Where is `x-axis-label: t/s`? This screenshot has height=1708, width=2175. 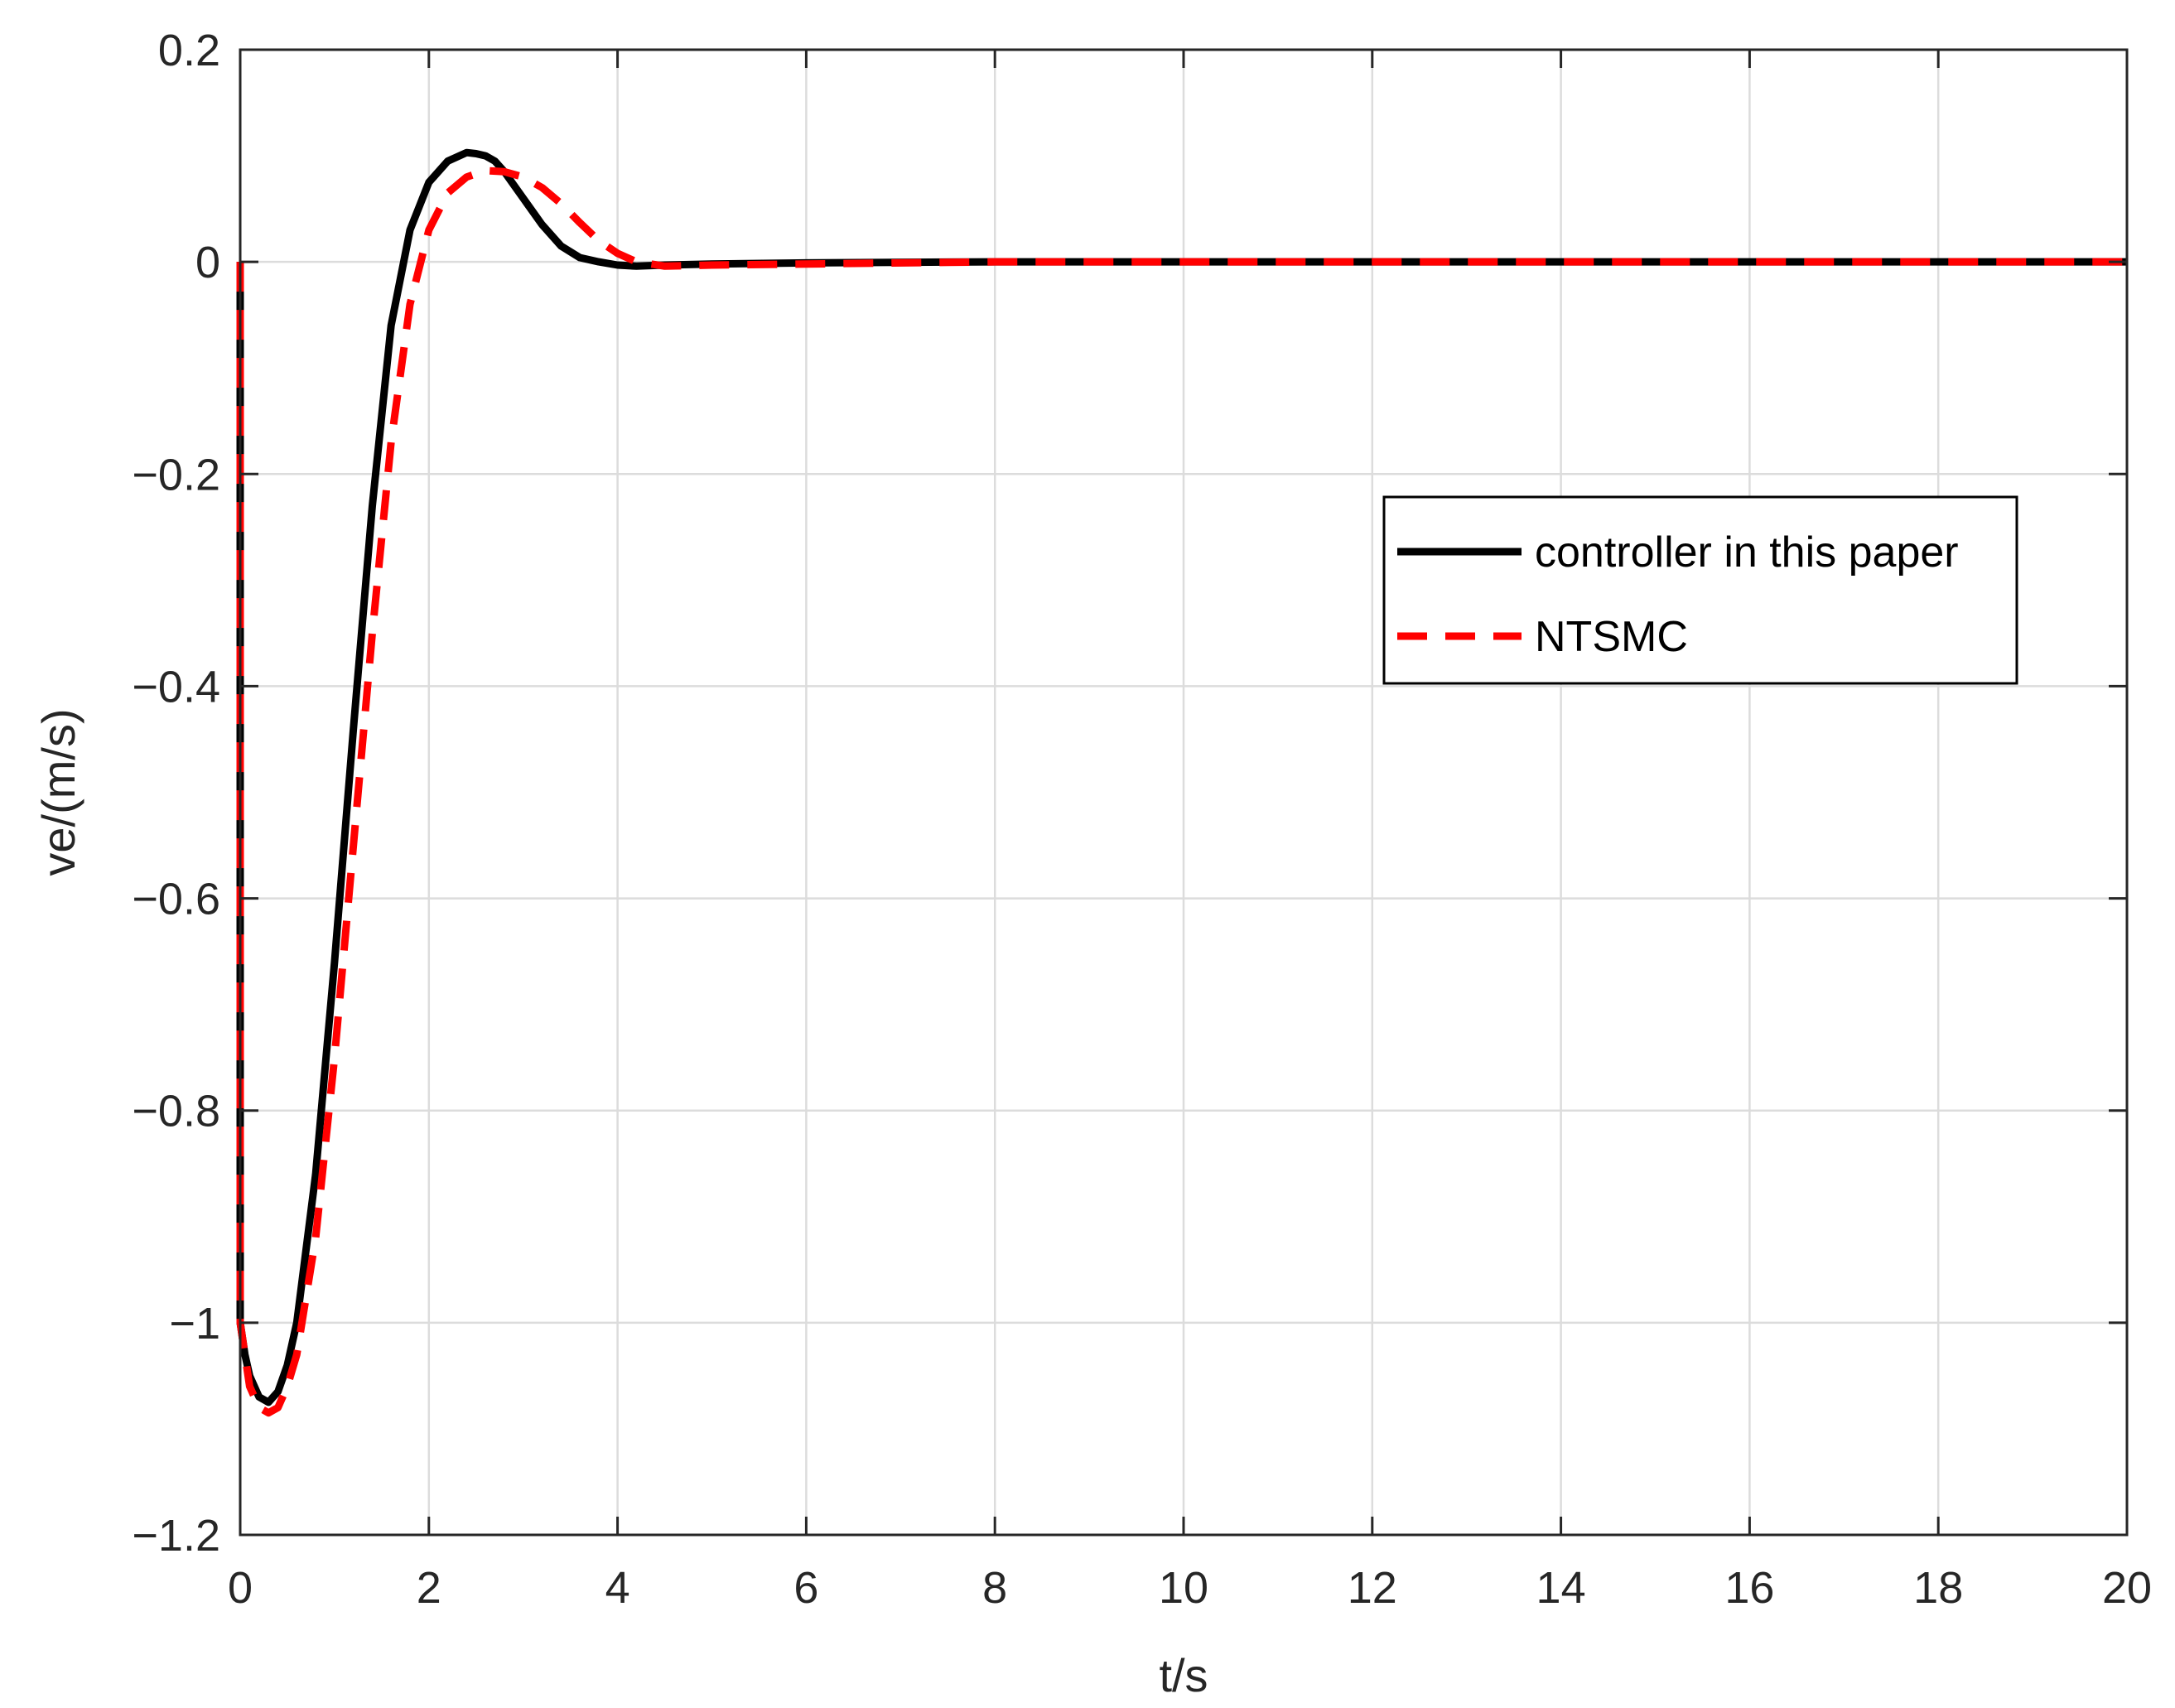 x-axis-label: t/s is located at coordinates (1183, 1675).